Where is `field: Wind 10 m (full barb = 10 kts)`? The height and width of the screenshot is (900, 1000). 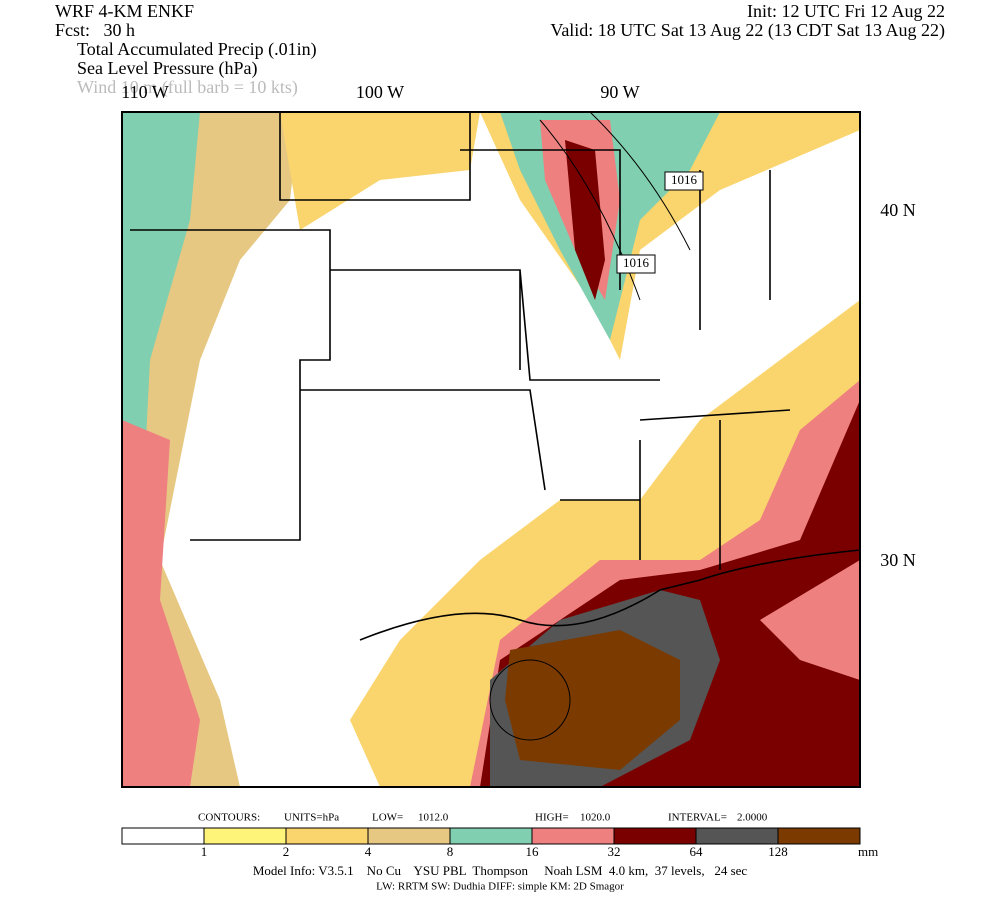 field: Wind 10 m (full barb = 10 kts) is located at coordinates (187, 87).